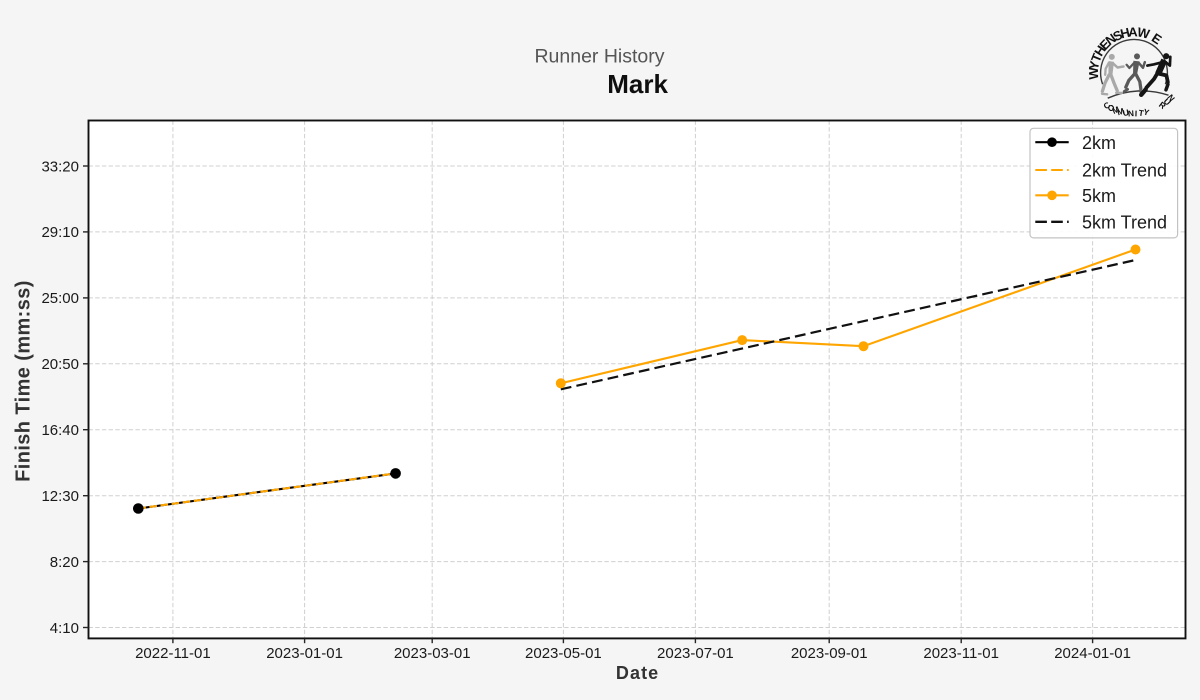 The height and width of the screenshot is (700, 1200). I want to click on svg-text: 5km Trend, so click(1124, 222).